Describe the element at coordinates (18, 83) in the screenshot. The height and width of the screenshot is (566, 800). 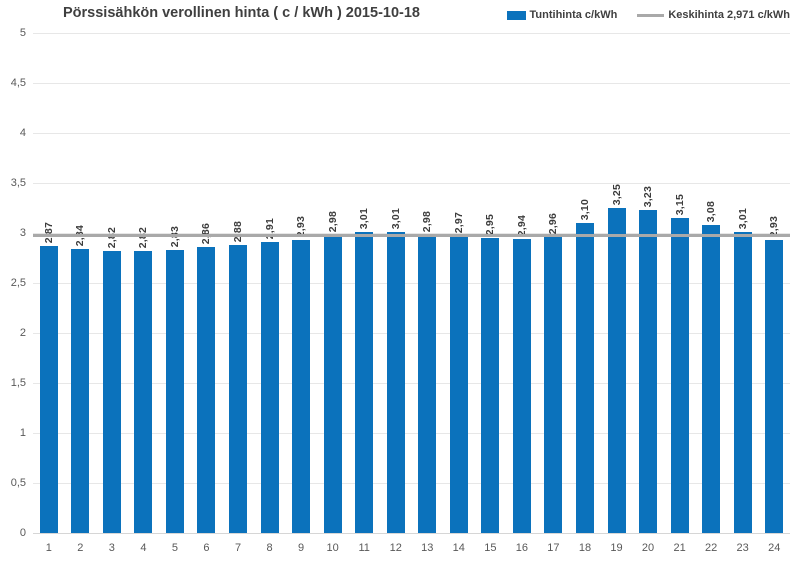
I see `y-axis-tick-label: 4,5` at that location.